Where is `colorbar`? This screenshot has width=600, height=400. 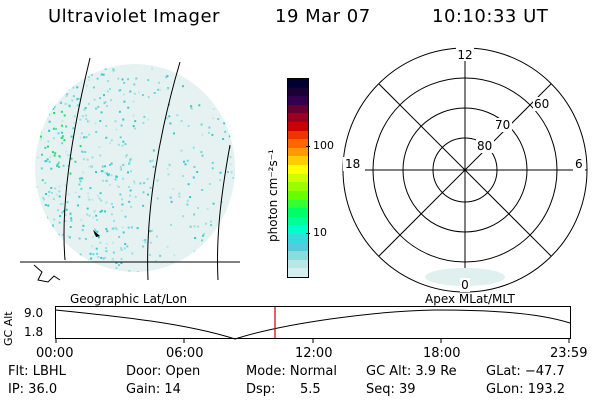 colorbar is located at coordinates (298, 178).